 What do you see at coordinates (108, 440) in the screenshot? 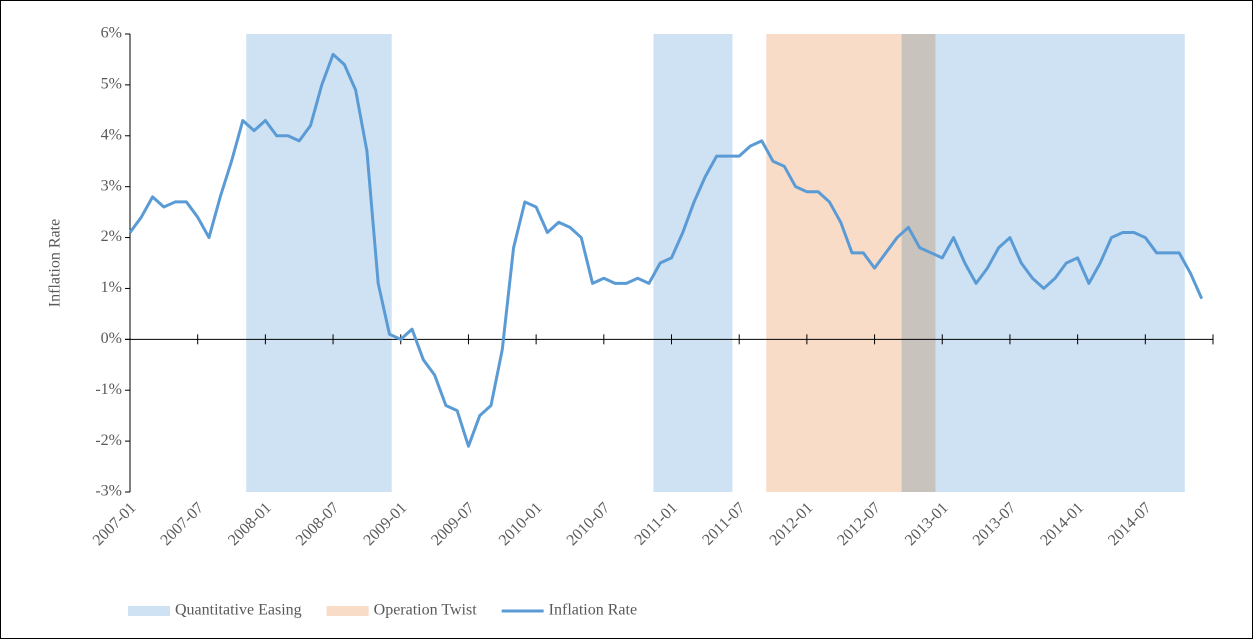
I see `y-tick-label: -2%` at bounding box center [108, 440].